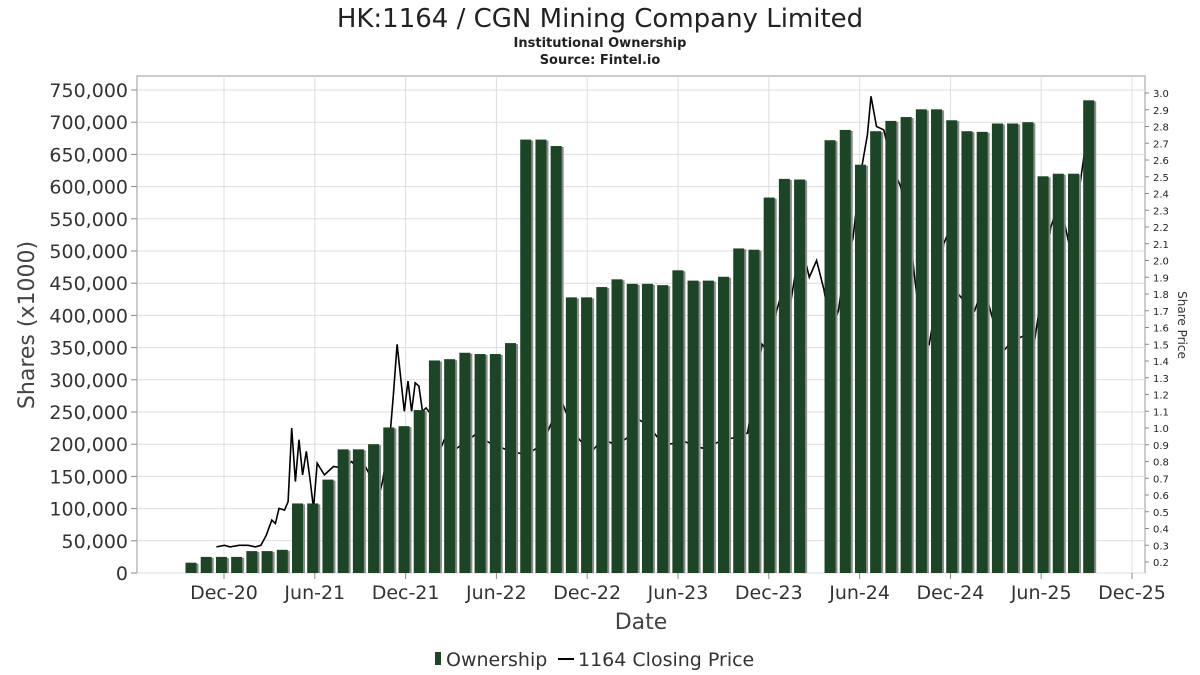 This screenshot has width=1200, height=675. I want to click on y2-tick-label: 0.9, so click(1161, 446).